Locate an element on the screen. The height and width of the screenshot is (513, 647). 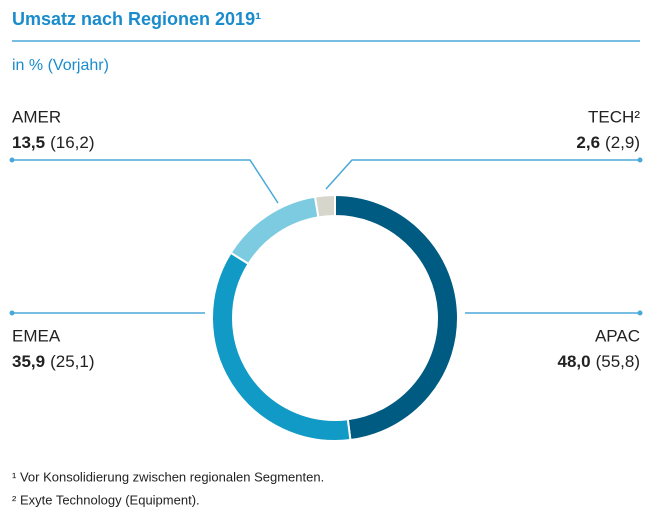
value-label: 48,0 (55,8) is located at coordinates (598, 361).